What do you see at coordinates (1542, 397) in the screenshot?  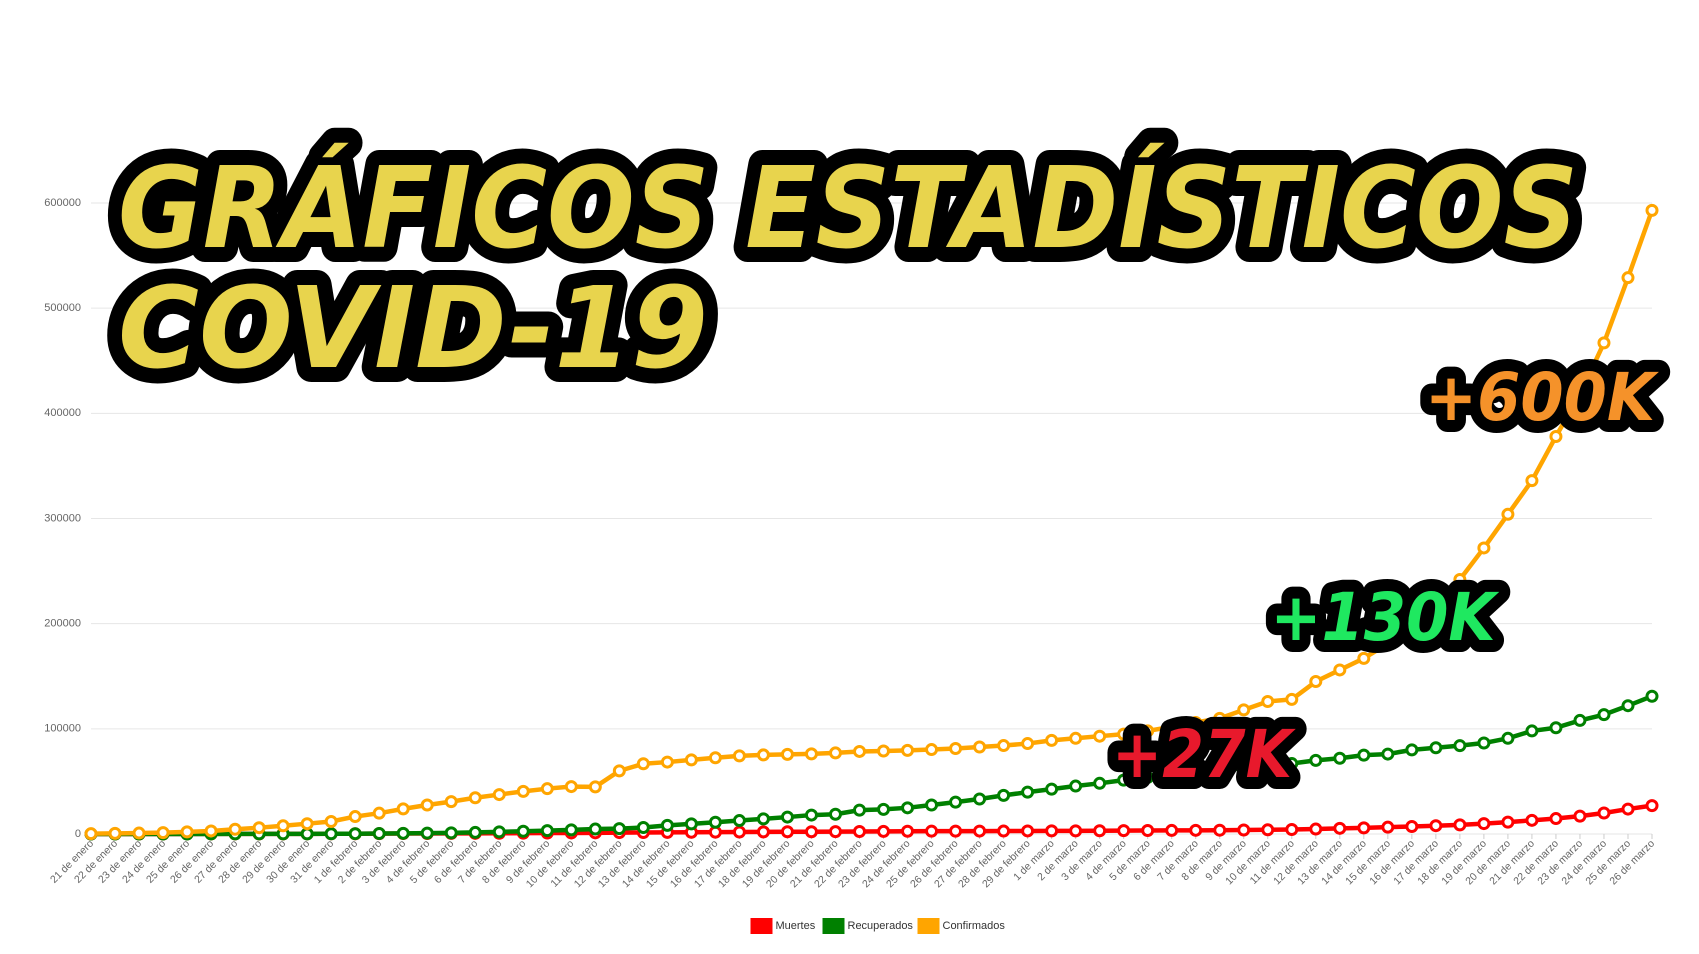 I see `annotation: +600K` at bounding box center [1542, 397].